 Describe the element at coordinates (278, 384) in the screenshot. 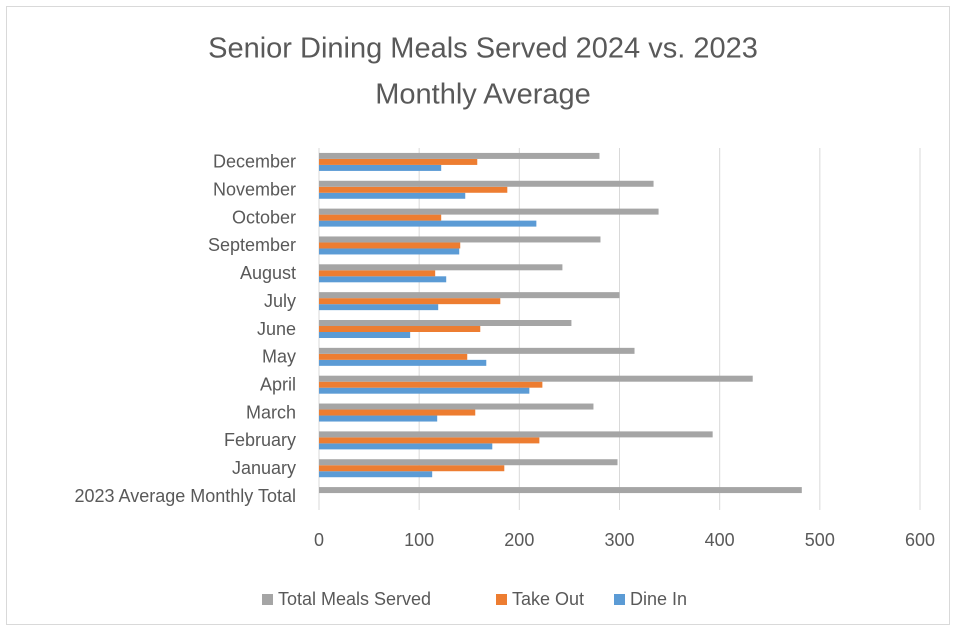

I see `y-tick-label: April` at that location.